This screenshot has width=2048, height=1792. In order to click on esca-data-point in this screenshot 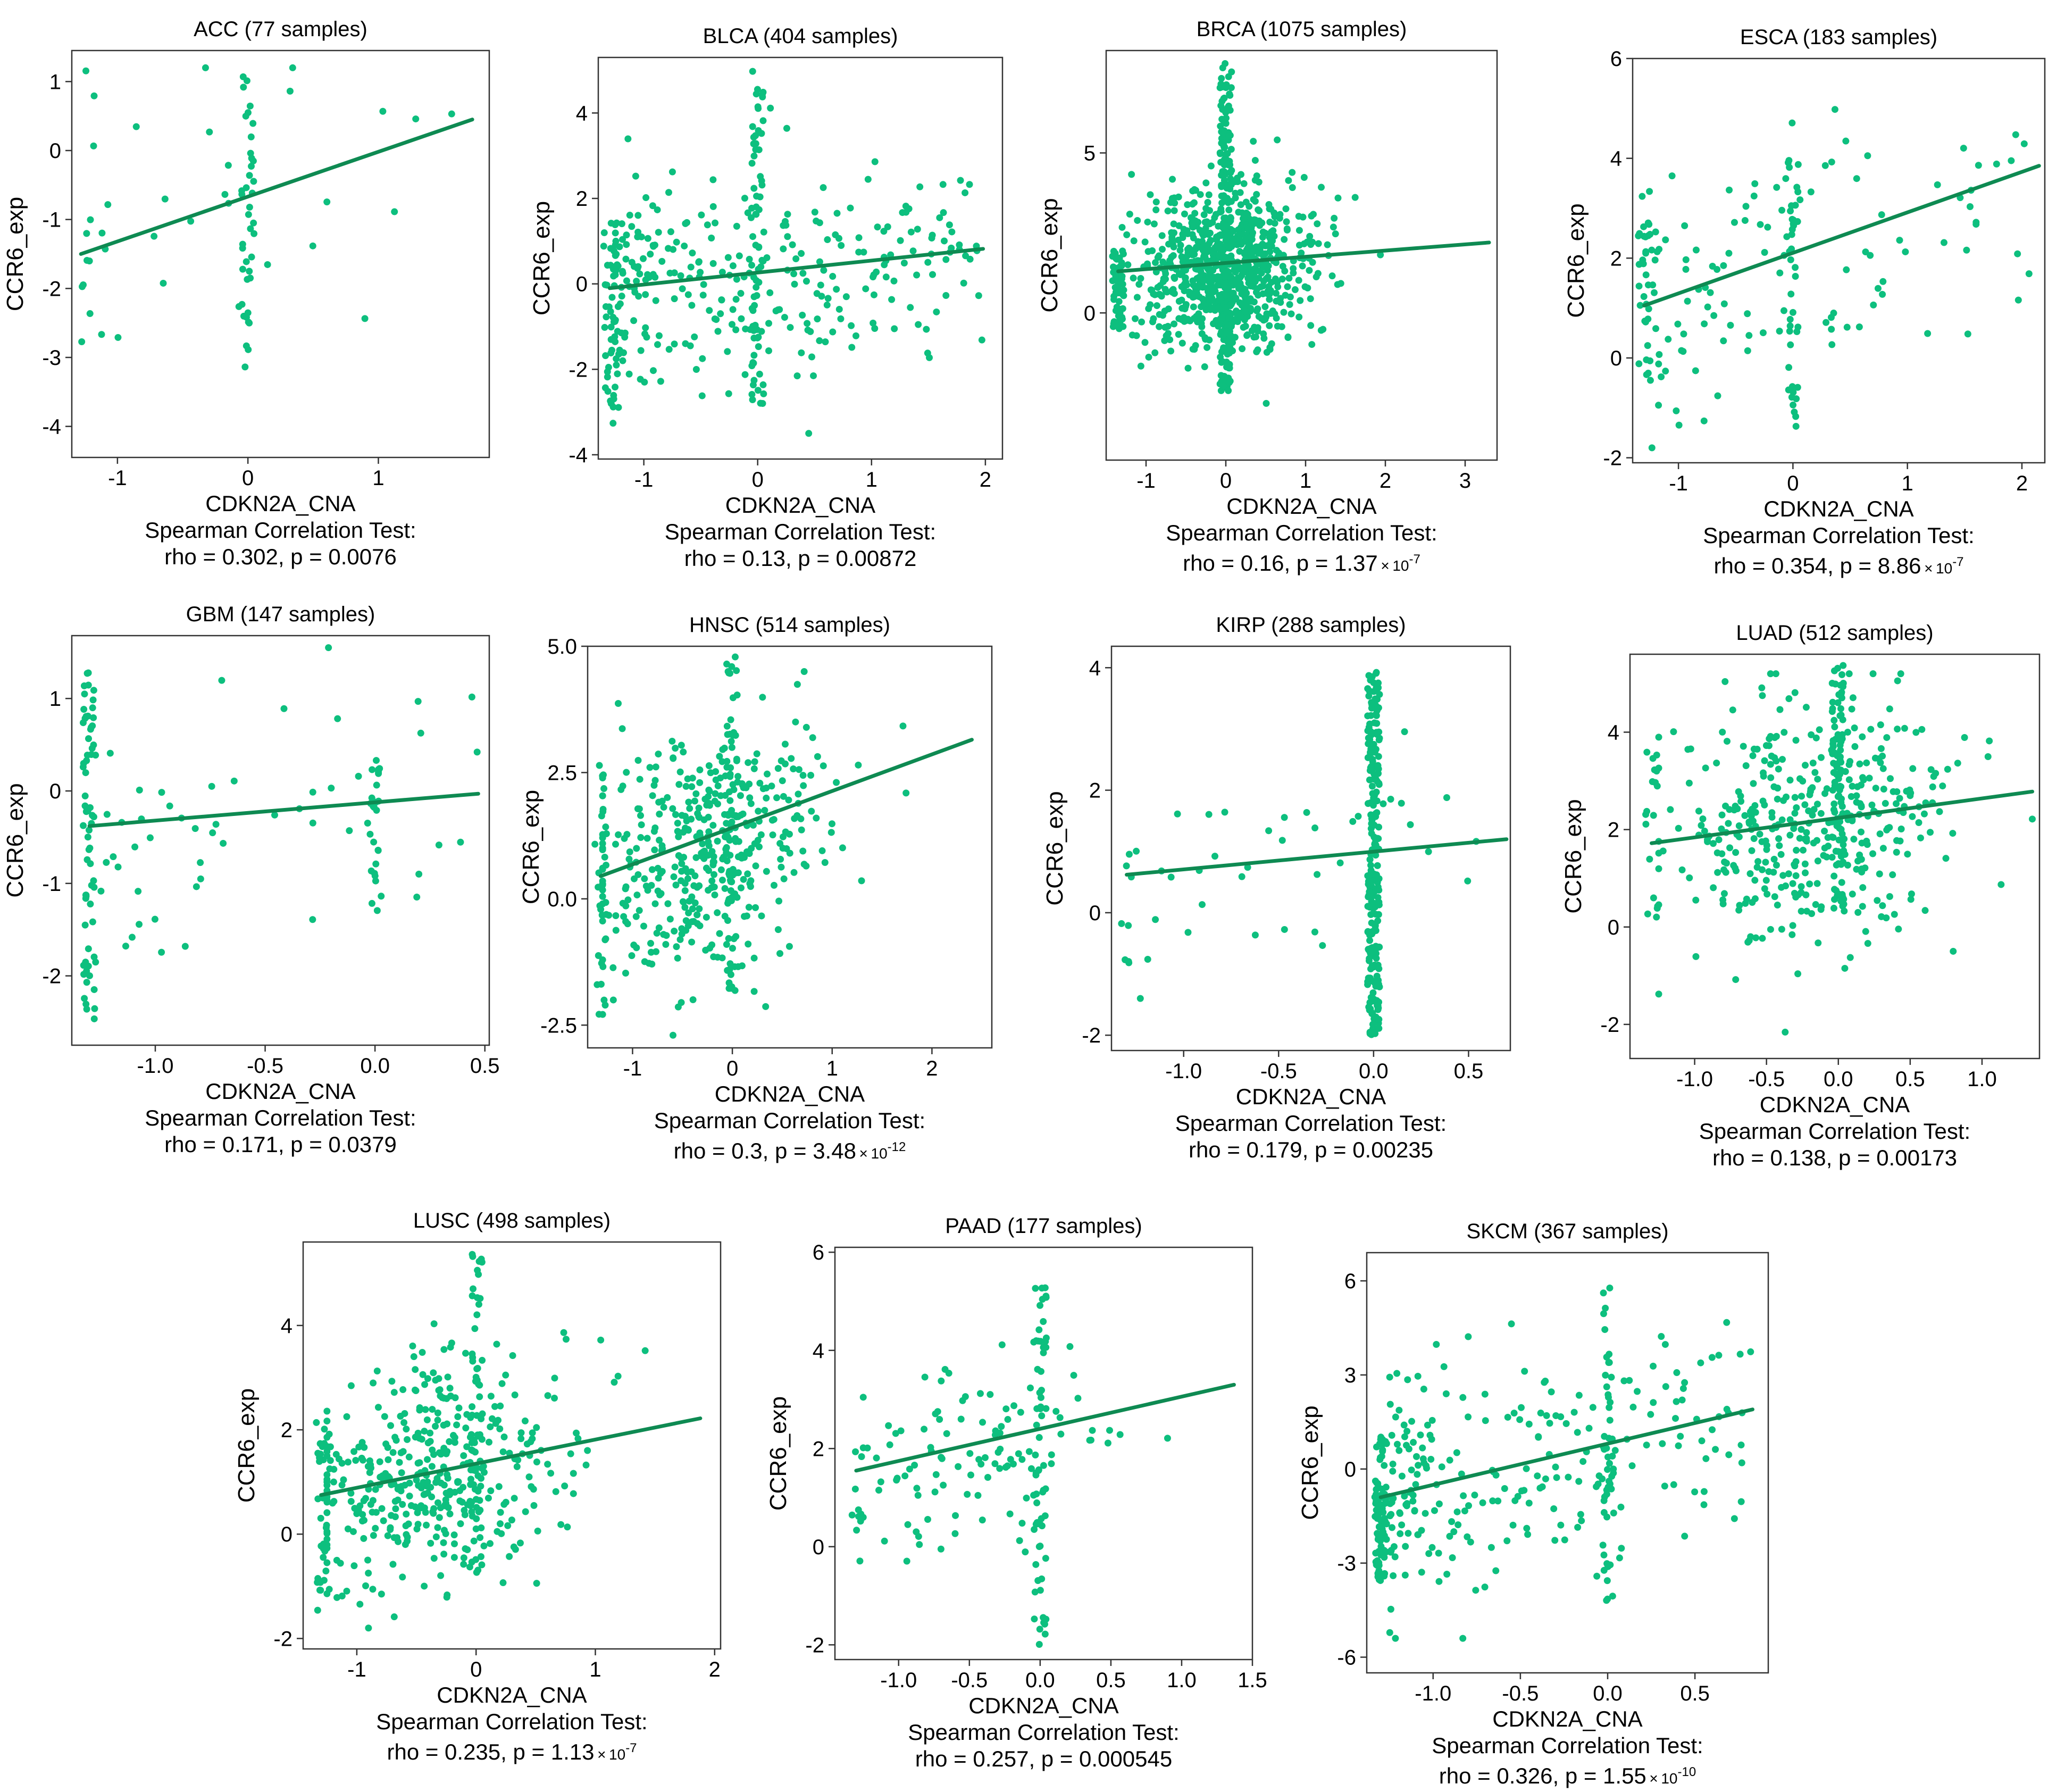, I will do `click(1710, 292)`.